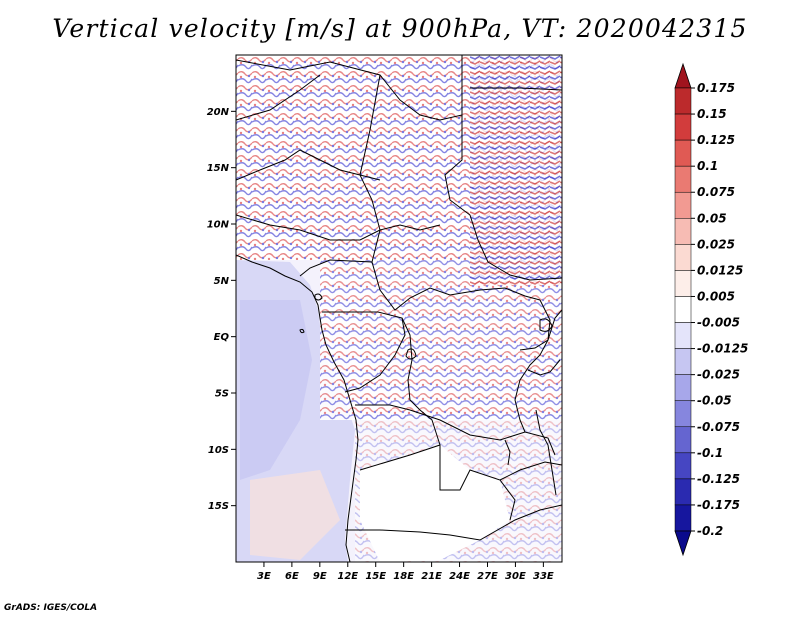 The image size is (800, 618). What do you see at coordinates (347, 576) in the screenshot?
I see `lon-label: 12E` at bounding box center [347, 576].